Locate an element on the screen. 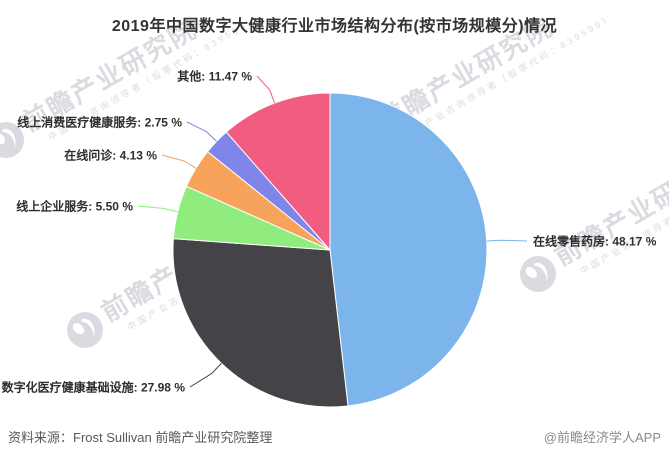 This screenshot has height=455, width=669. pie-label-4: 线上消费医疗健康服务: 2.75 % is located at coordinates (99, 122).